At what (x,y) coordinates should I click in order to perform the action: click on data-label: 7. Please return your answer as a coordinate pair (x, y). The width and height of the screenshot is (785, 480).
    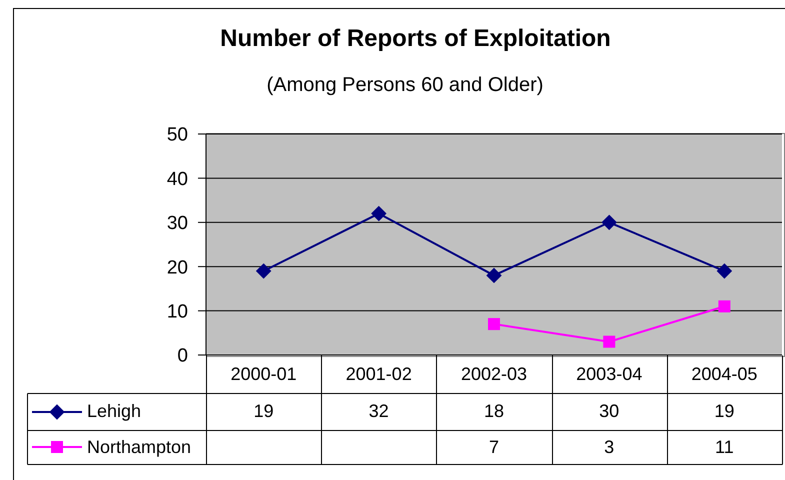
    Looking at the image, I should click on (493, 447).